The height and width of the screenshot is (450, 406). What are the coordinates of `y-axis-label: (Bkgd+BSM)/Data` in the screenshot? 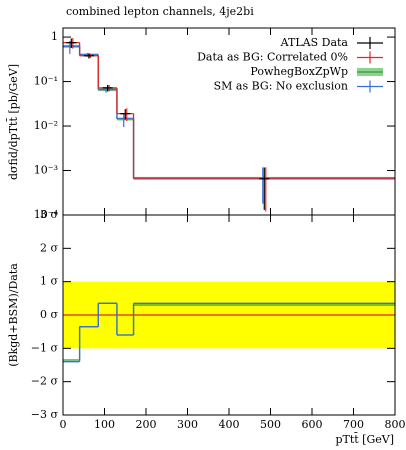 It's located at (13, 315).